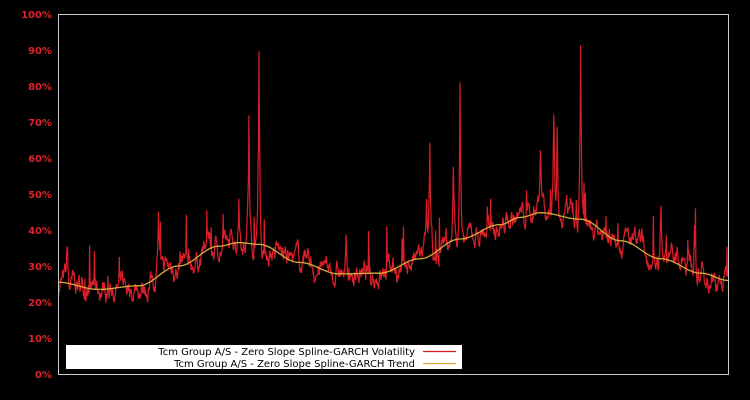 This screenshot has width=750, height=400. Describe the element at coordinates (40, 51) in the screenshot. I see `y-tick-label: 90%` at that location.